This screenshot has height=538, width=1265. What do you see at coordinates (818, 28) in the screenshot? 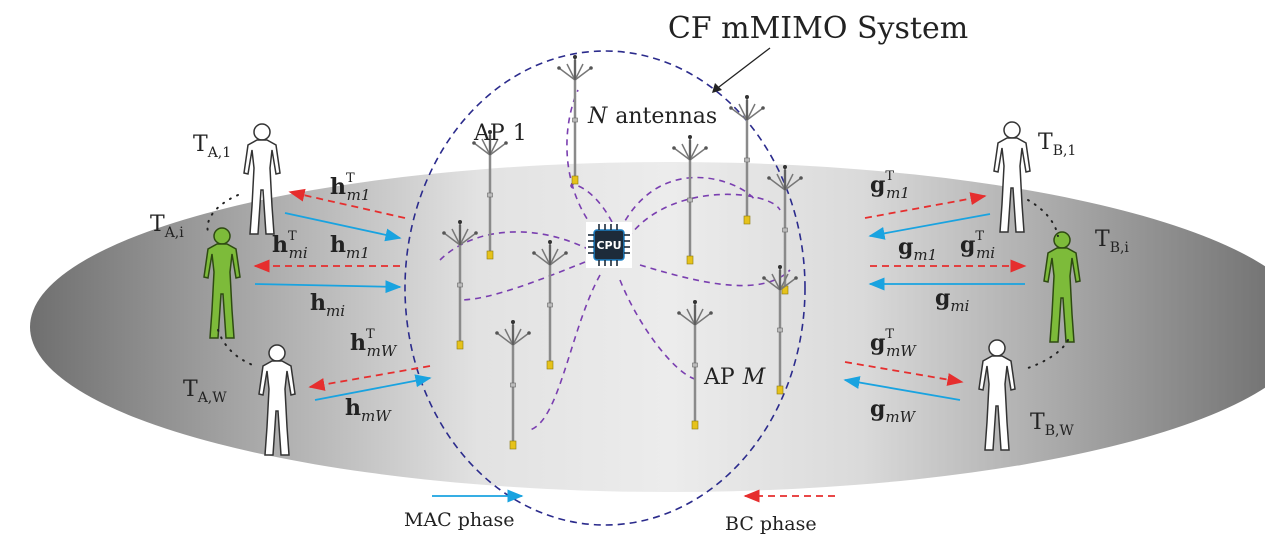
I see `diagram-title: CF mMIMO System` at bounding box center [818, 28].